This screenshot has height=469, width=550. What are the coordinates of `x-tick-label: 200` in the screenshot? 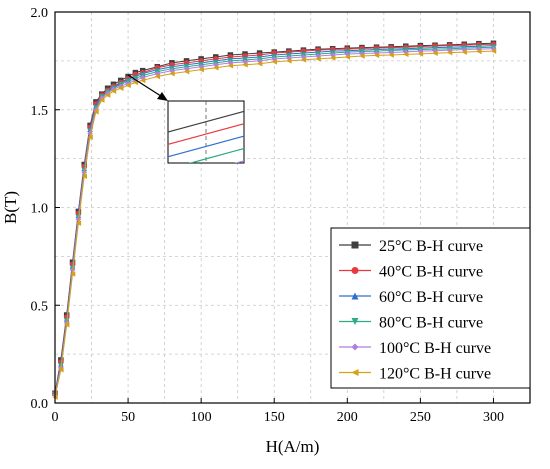 It's located at (347, 417).